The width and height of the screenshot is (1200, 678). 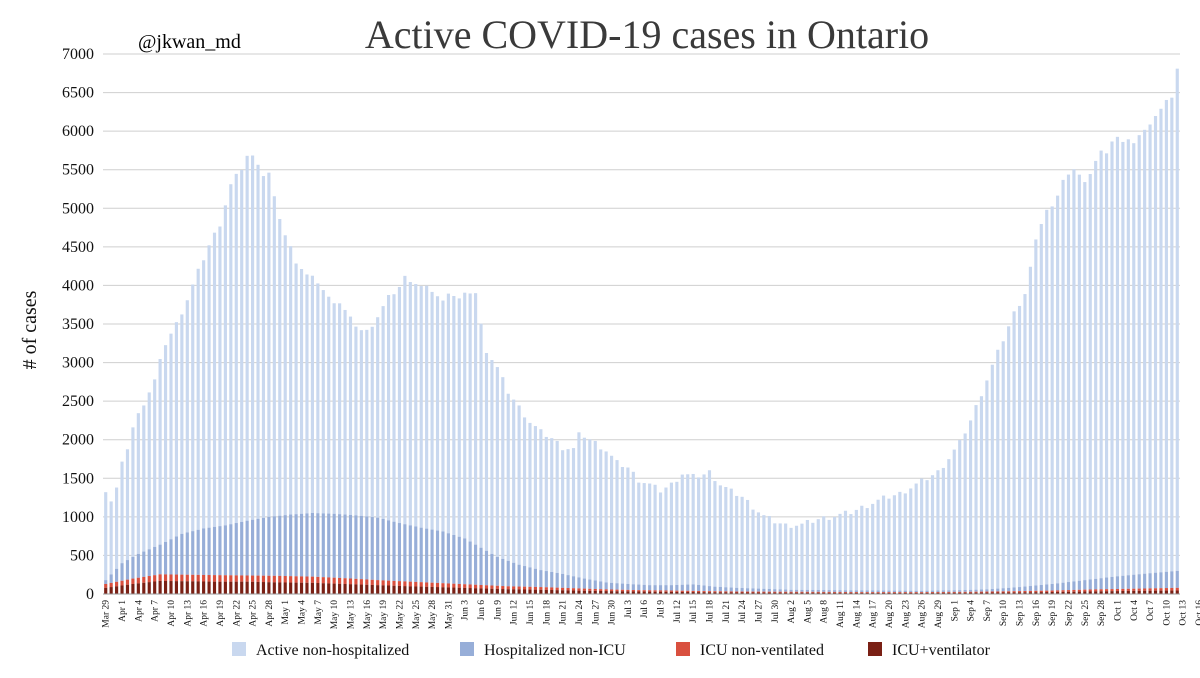 What do you see at coordinates (564, 612) in the screenshot?
I see `x-tick-label: Jun 21` at bounding box center [564, 612].